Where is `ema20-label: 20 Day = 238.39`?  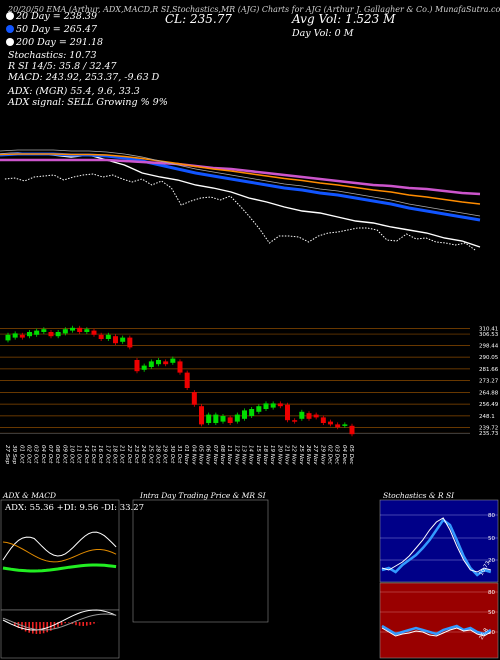
ema20-label: 20 Day = 238.39 is located at coordinates (56, 16).